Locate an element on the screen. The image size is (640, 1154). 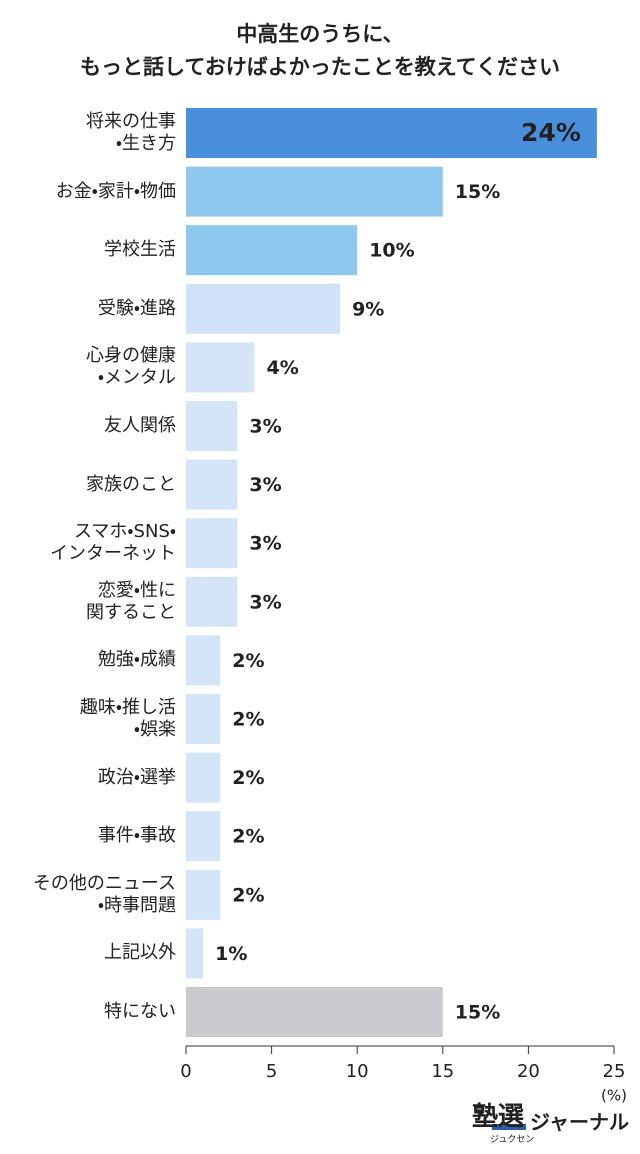
chart-title: 中高生のうちに、 もっと話しておけばよかったことを教えてください is located at coordinates (320, 50).